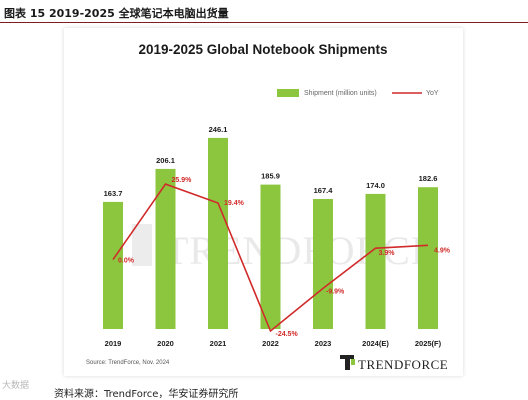 This screenshot has height=400, width=528. I want to click on bar-2019, so click(113, 265).